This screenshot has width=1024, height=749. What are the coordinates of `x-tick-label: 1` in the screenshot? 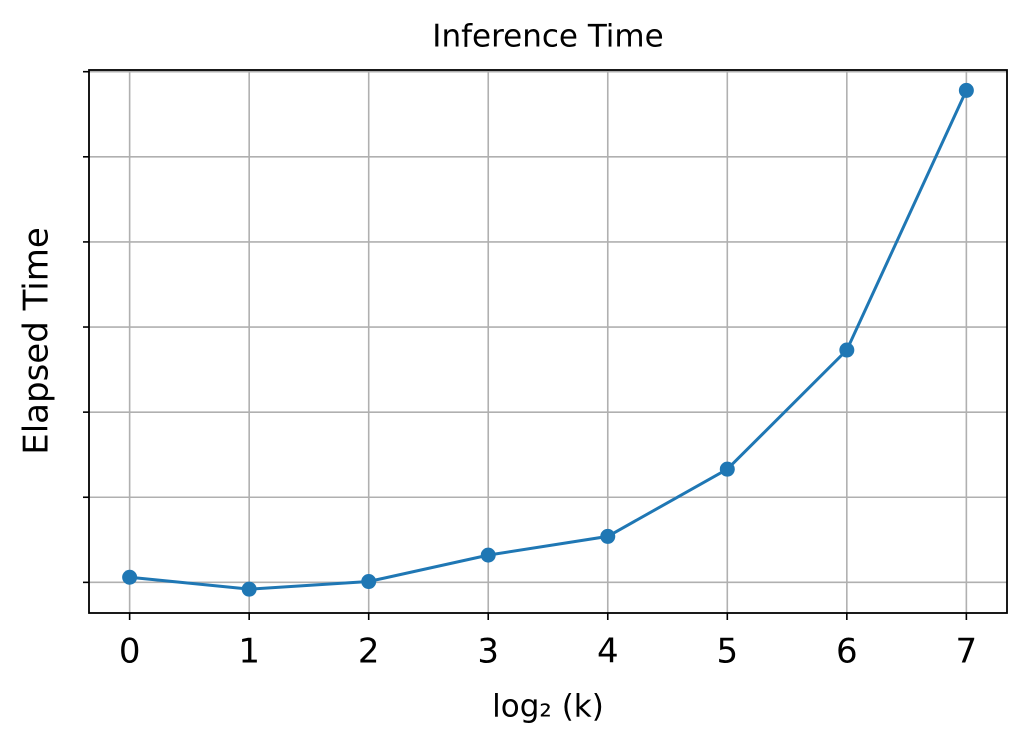 It's located at (249, 652).